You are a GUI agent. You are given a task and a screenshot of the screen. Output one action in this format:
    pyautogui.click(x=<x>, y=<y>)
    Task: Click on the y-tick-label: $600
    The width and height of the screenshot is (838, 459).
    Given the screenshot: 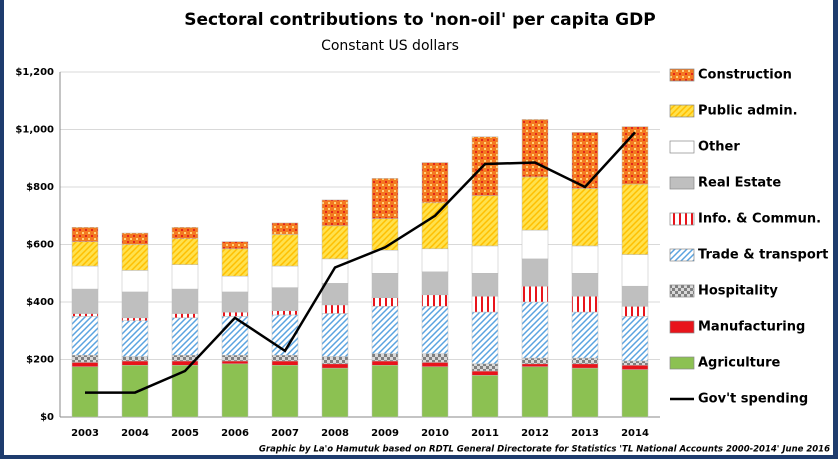 What is the action you would take?
    pyautogui.click(x=40, y=245)
    